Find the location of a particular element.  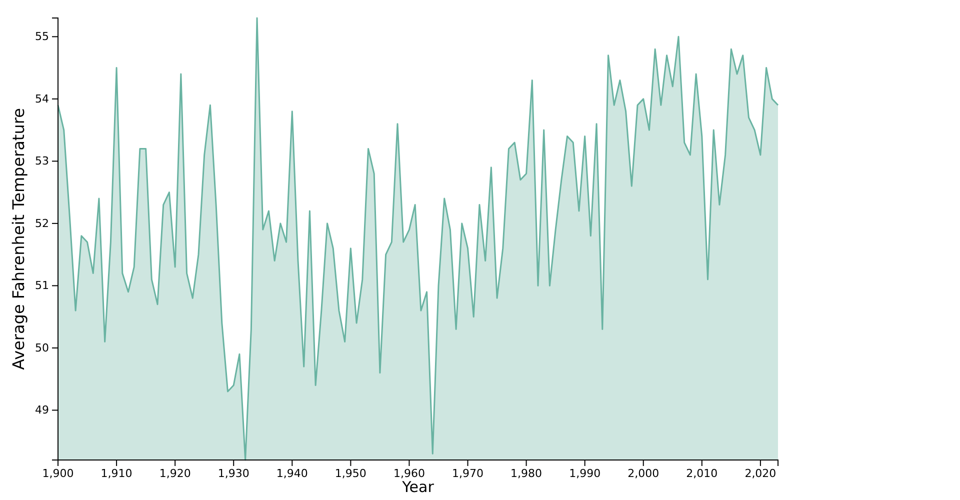

x-tick-label: 1,920 is located at coordinates (175, 473).